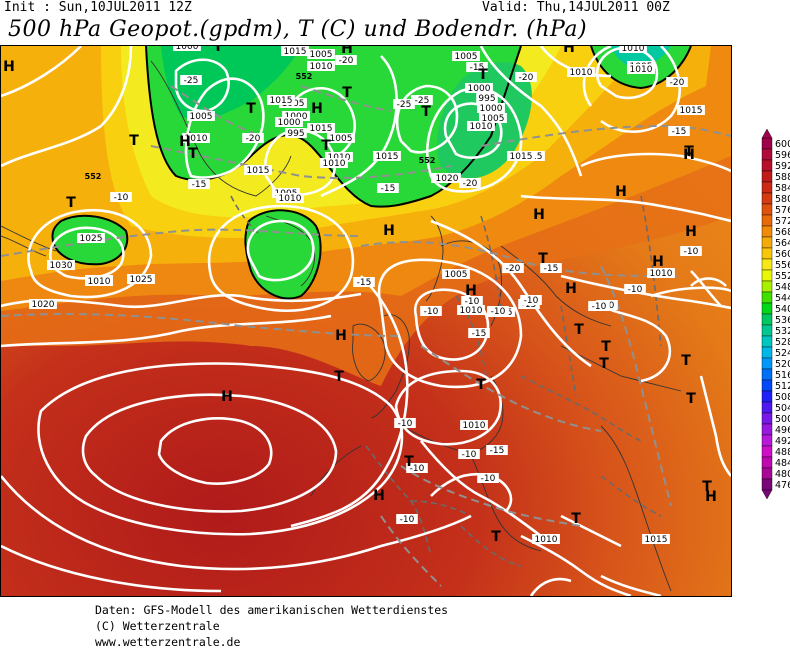  Describe the element at coordinates (61, 266) in the screenshot. I see `pressure-label: 1030` at that location.